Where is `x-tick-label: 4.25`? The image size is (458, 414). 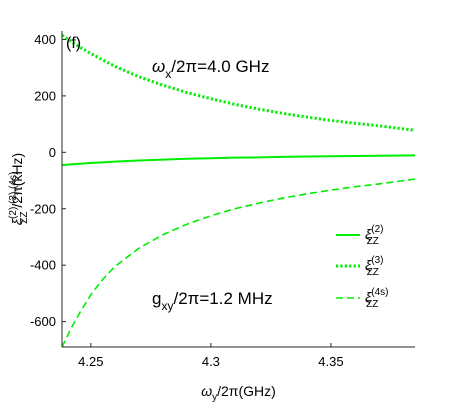 x-tick-label: 4.25 is located at coordinates (90, 361).